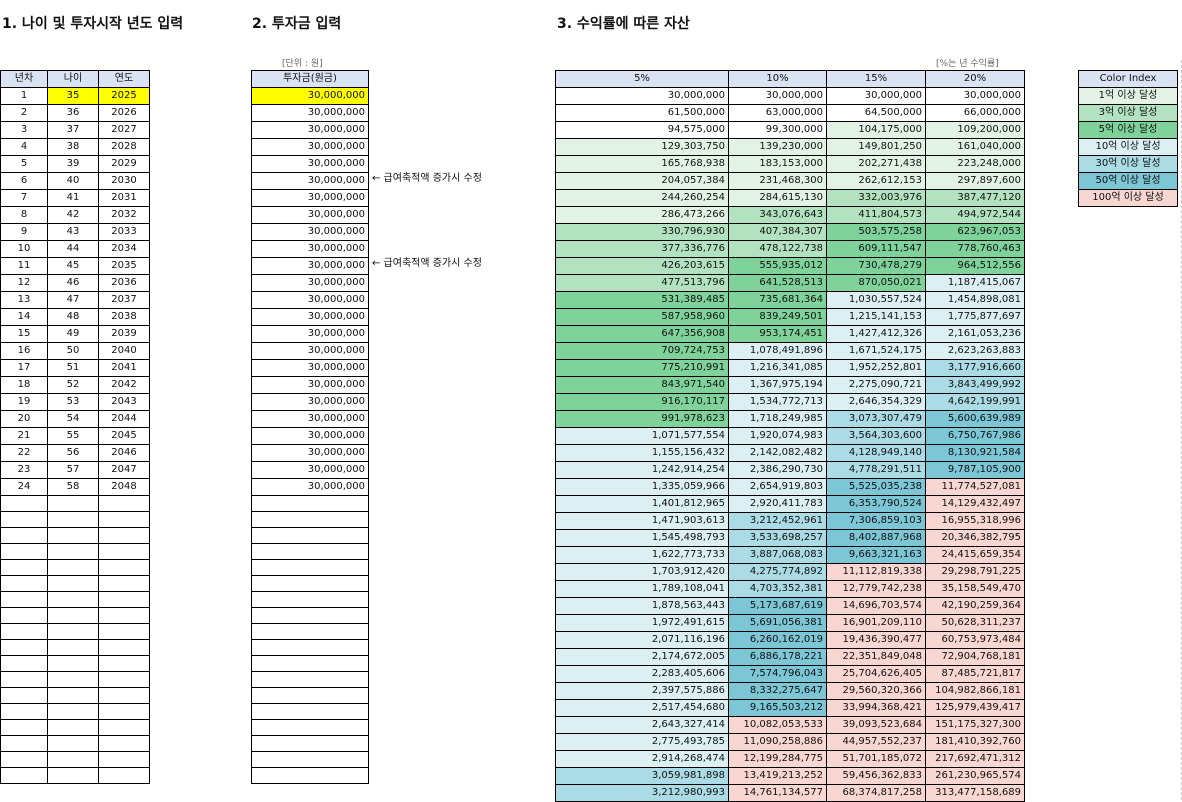 The width and height of the screenshot is (1182, 802). Describe the element at coordinates (777, 249) in the screenshot. I see `asset-cell: 478,122,738` at that location.